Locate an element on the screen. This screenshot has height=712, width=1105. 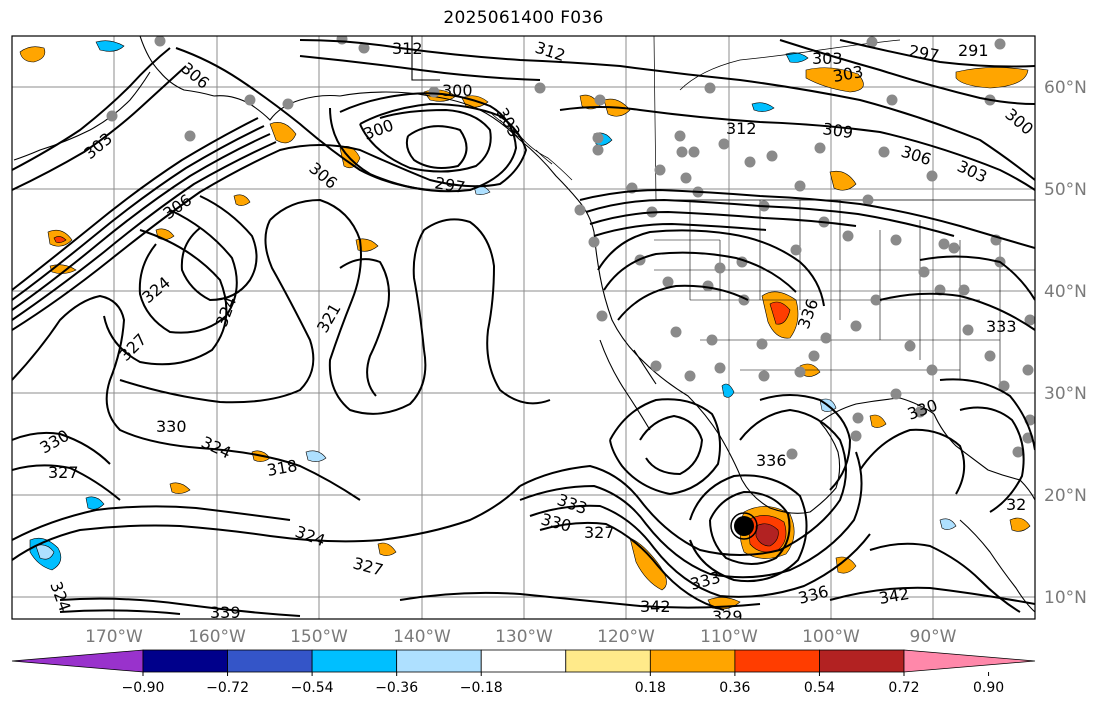
colorbar-tick-label: −0.18 is located at coordinates (481, 688).